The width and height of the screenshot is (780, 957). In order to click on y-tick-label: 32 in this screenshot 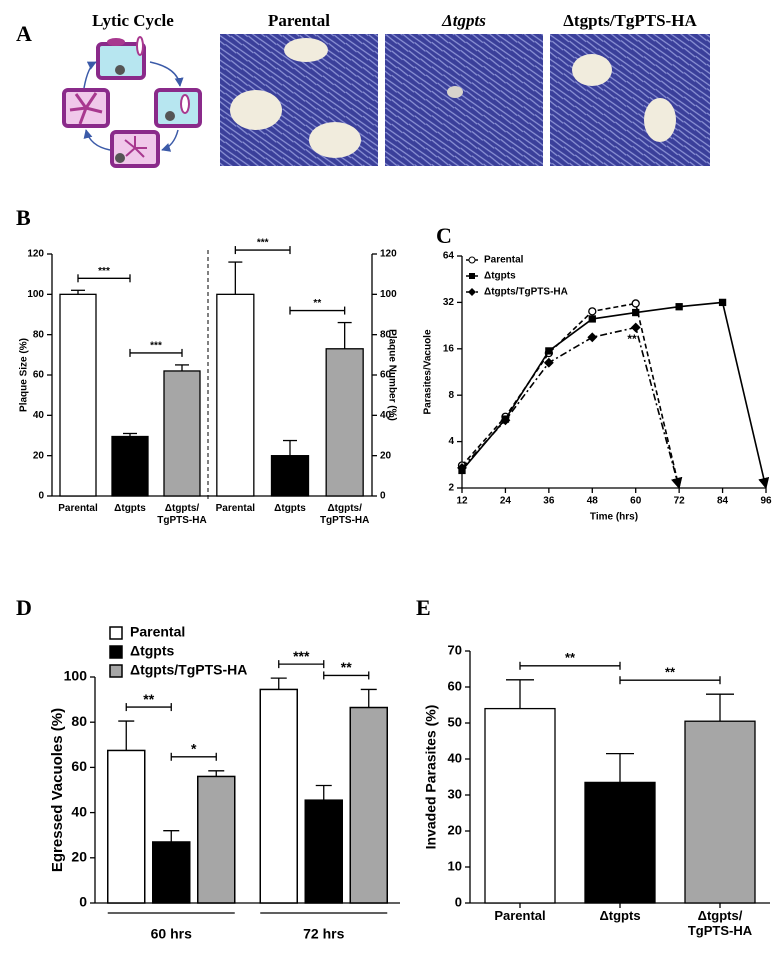, I will do `click(449, 302)`.